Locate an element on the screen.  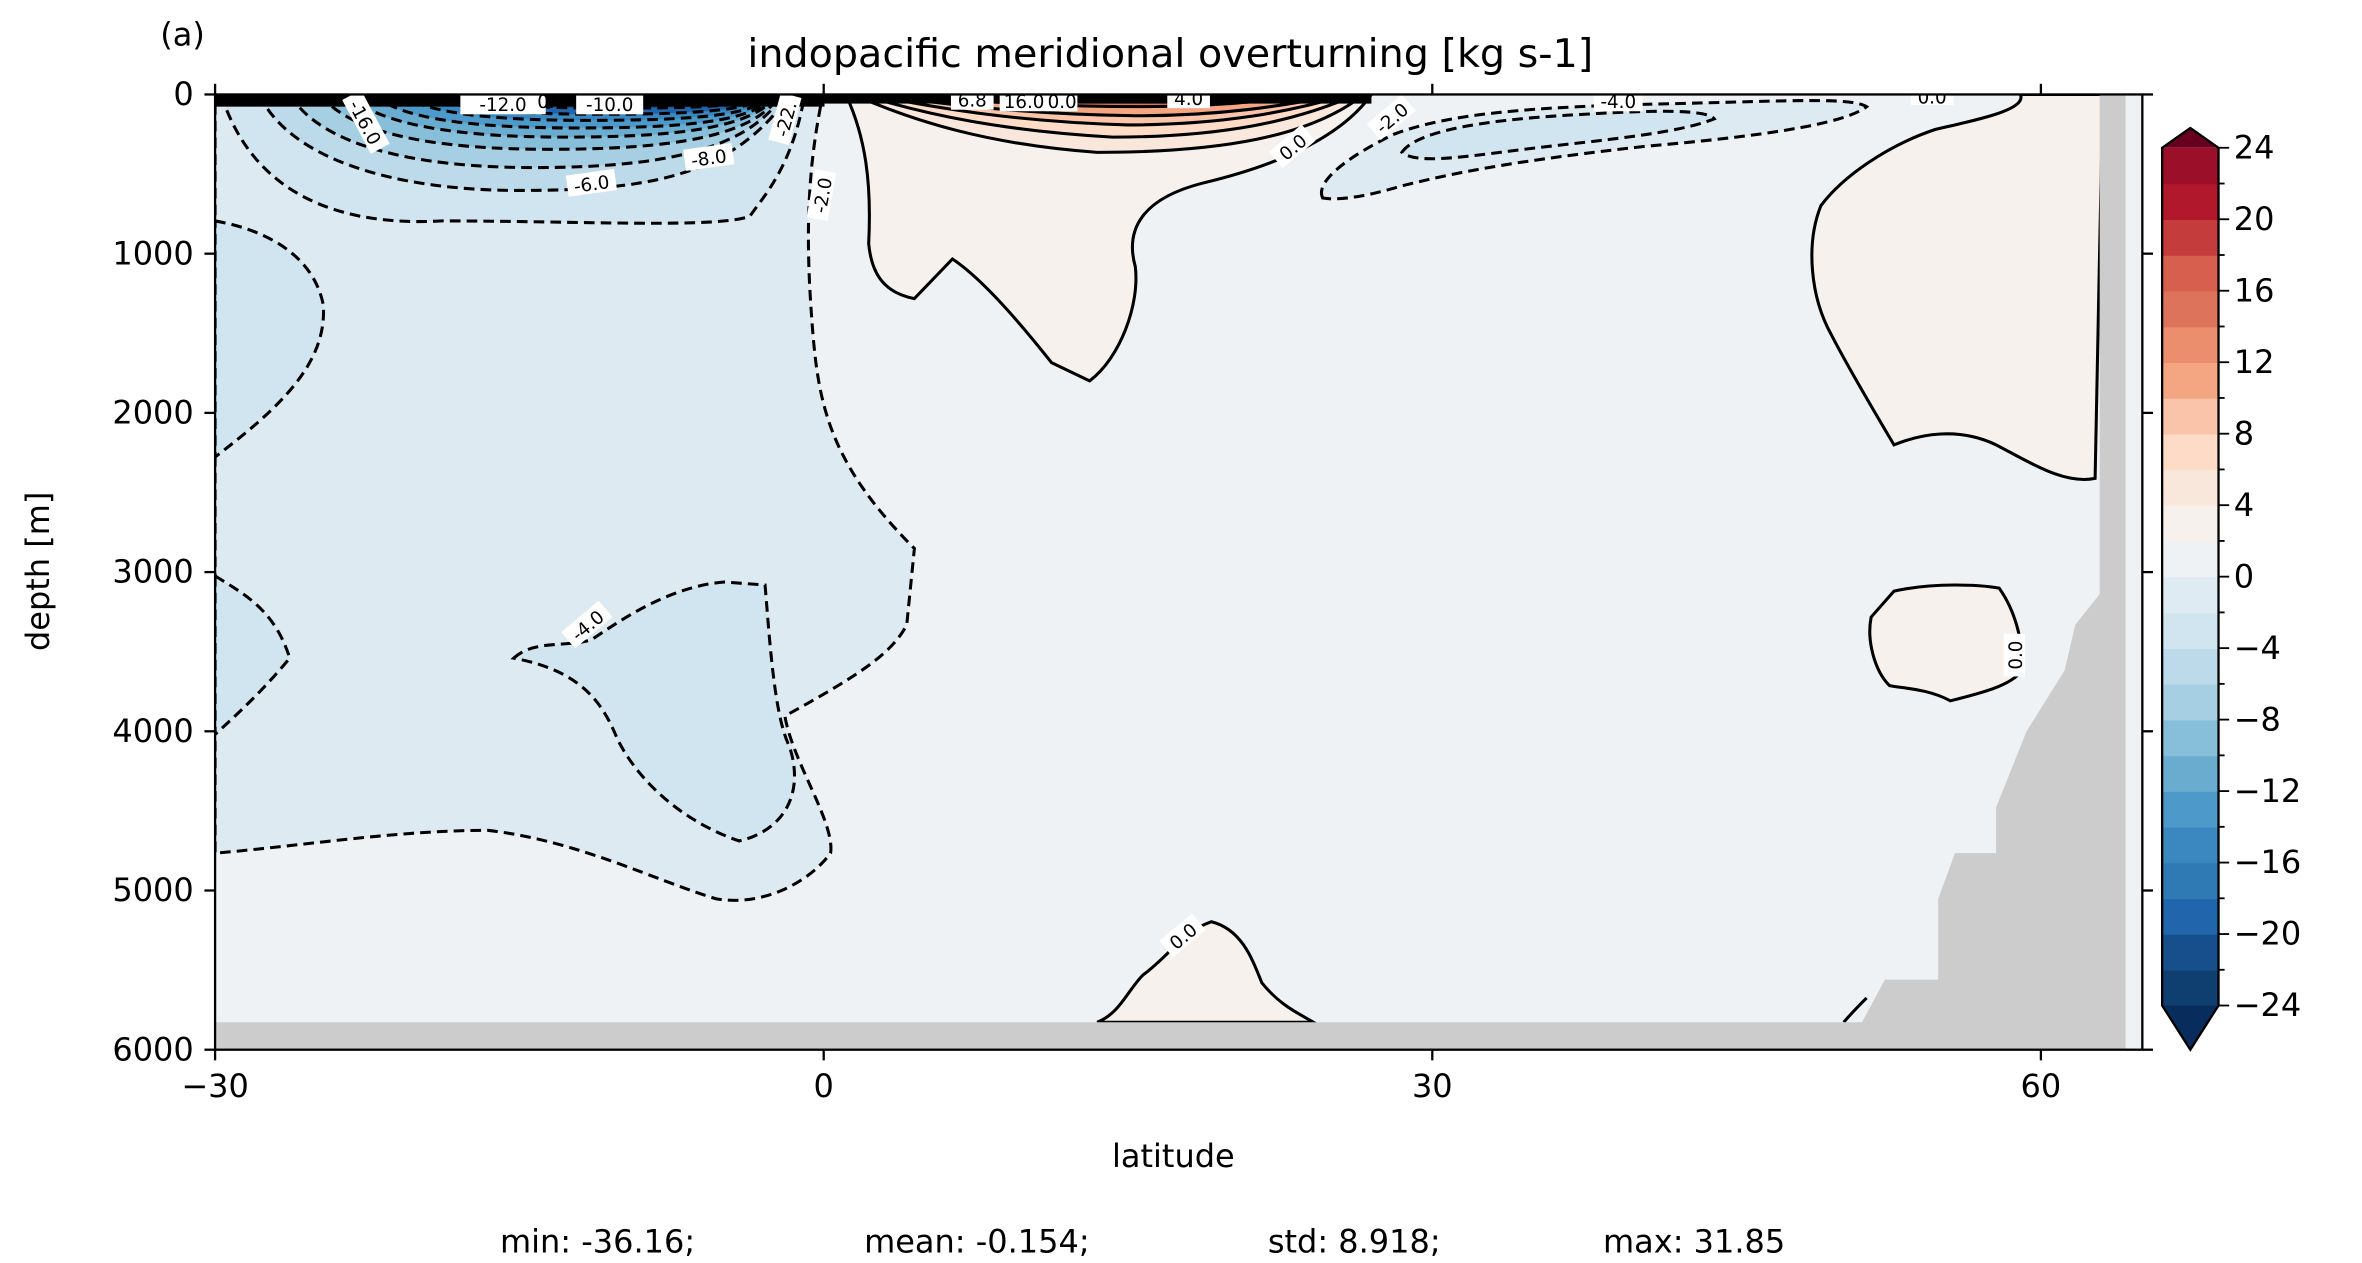
contour-region-bottom-positive is located at coordinates (1208, 972).